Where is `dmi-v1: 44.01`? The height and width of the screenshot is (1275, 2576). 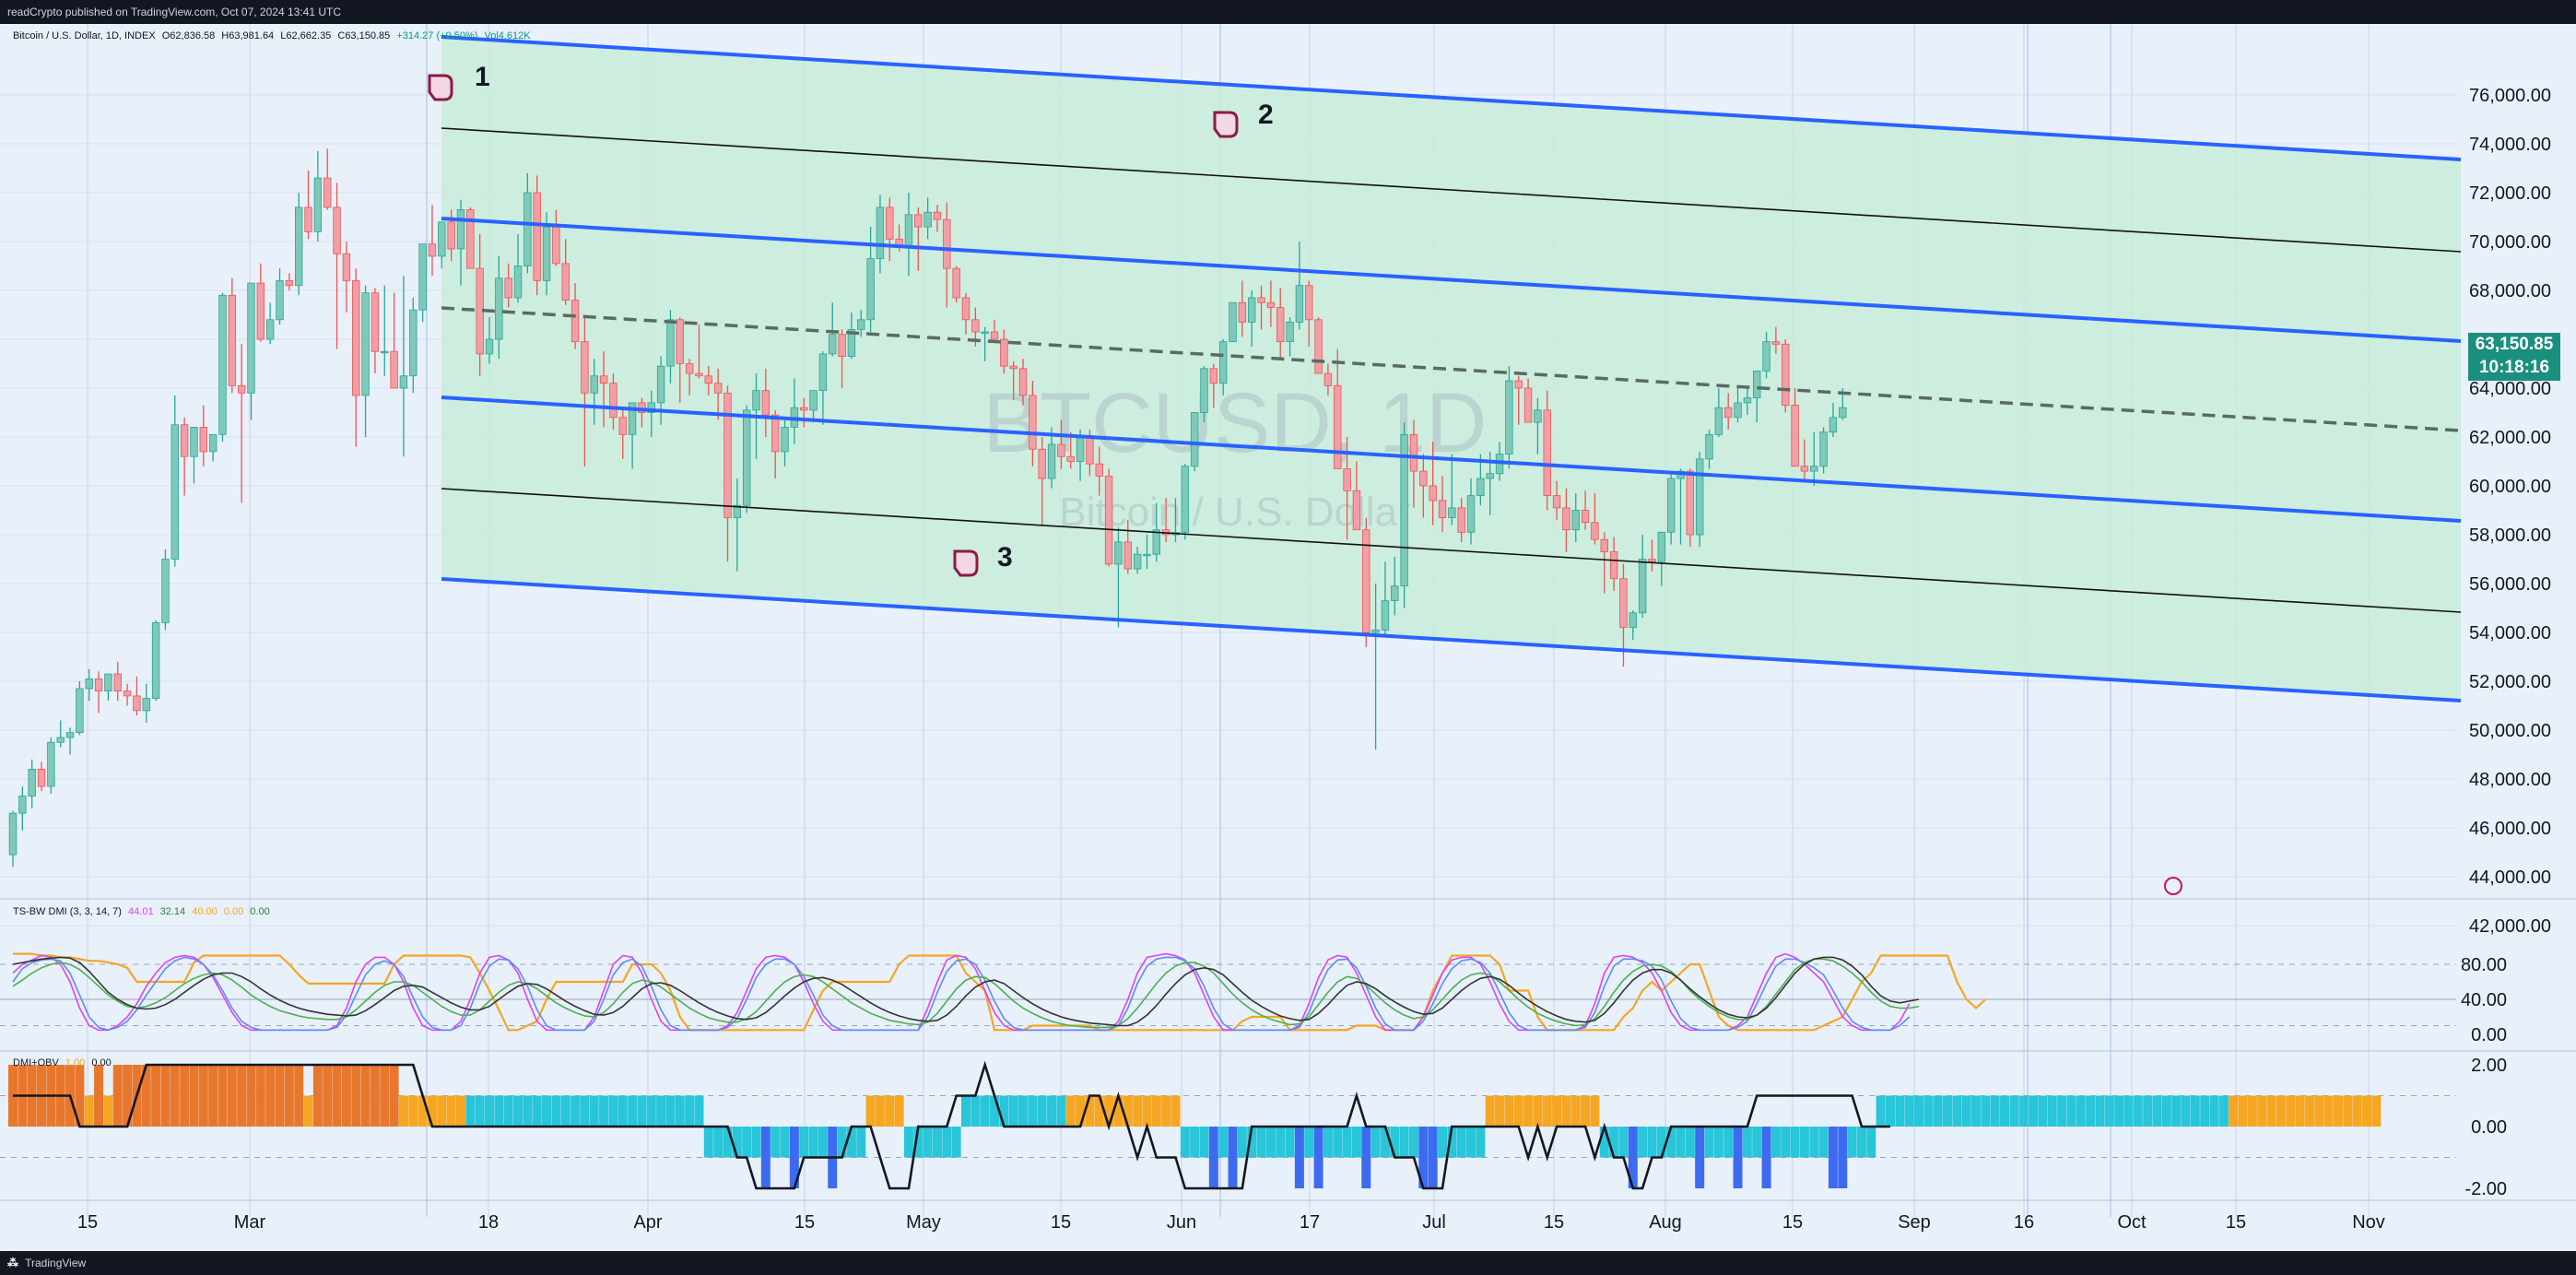 dmi-v1: 44.01 is located at coordinates (141, 912).